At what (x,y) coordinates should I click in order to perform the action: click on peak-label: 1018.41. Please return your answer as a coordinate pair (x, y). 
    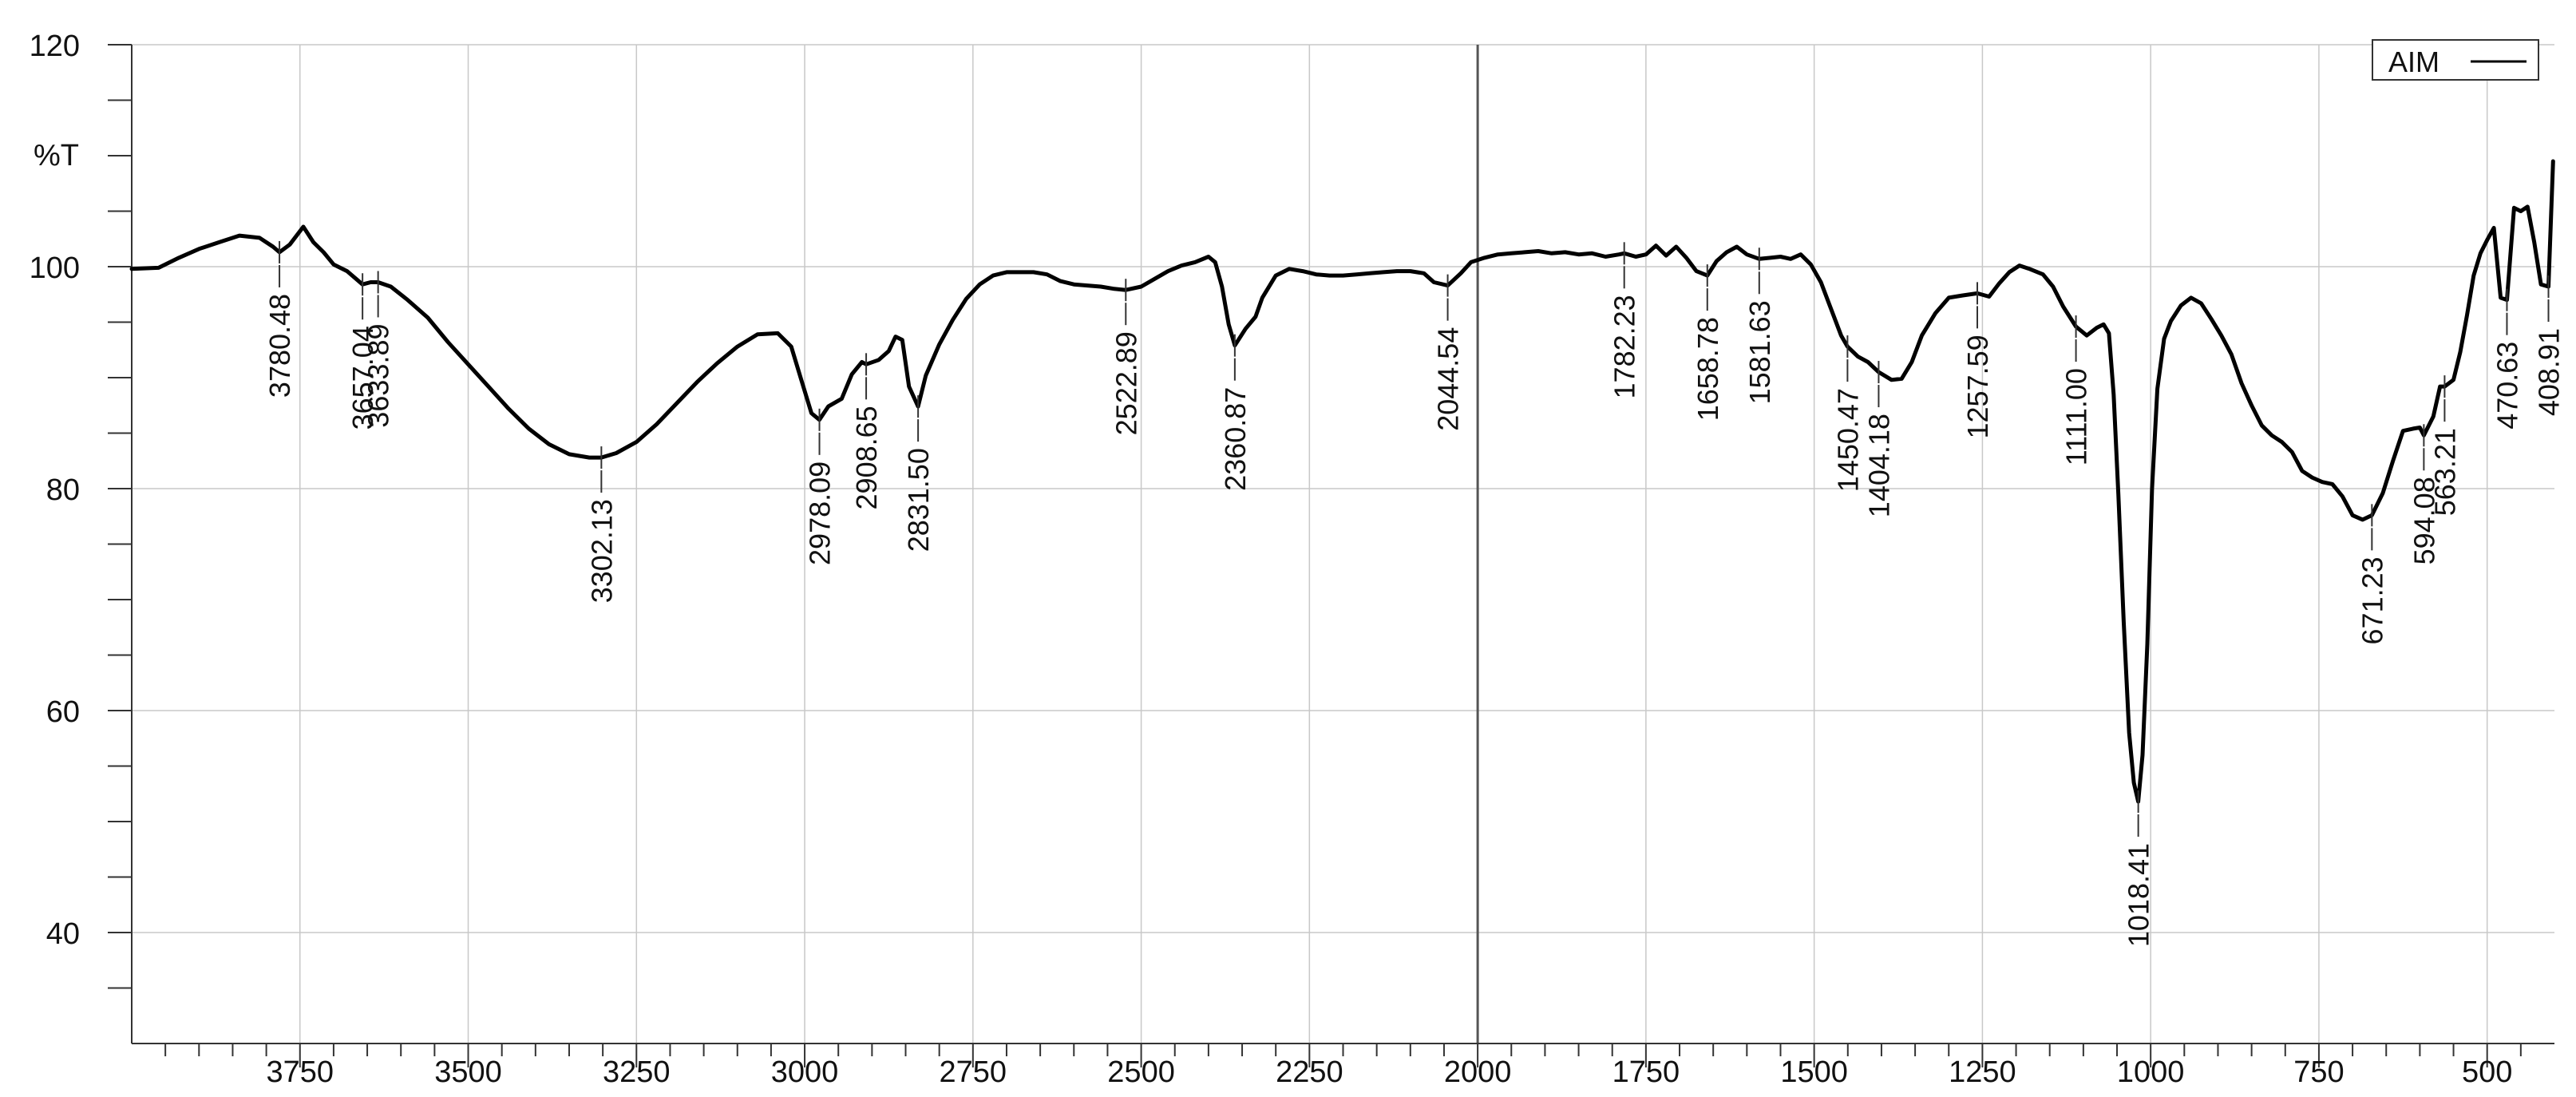
    Looking at the image, I should click on (2139, 868).